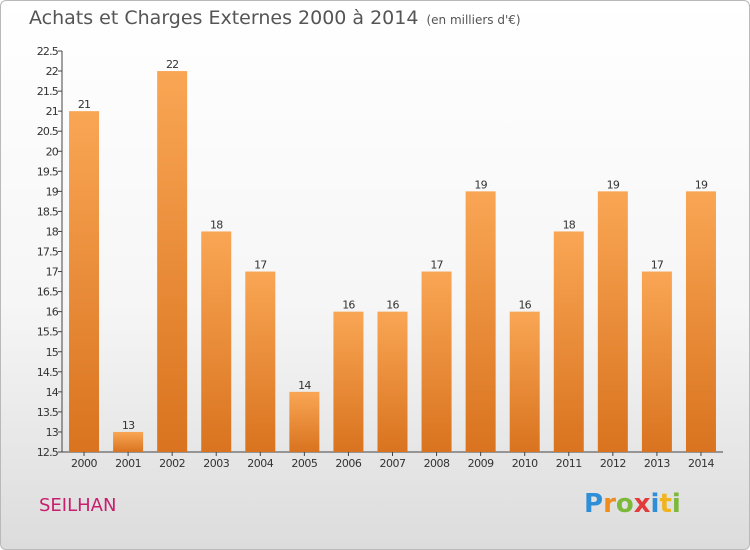 The height and width of the screenshot is (550, 750). Describe the element at coordinates (348, 305) in the screenshot. I see `data-label-2006: 16` at that location.